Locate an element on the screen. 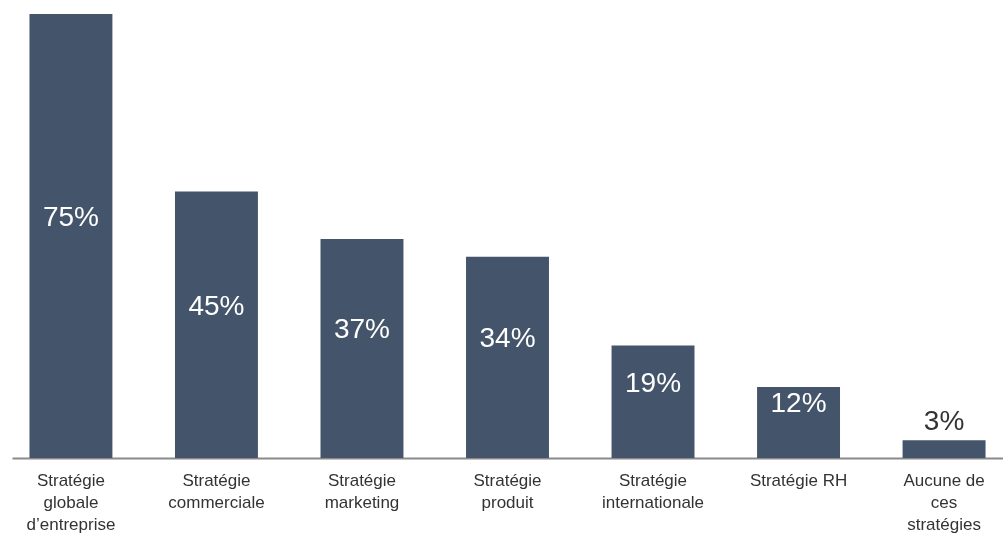 This screenshot has width=1003, height=558. data-label: 12% is located at coordinates (798, 403).